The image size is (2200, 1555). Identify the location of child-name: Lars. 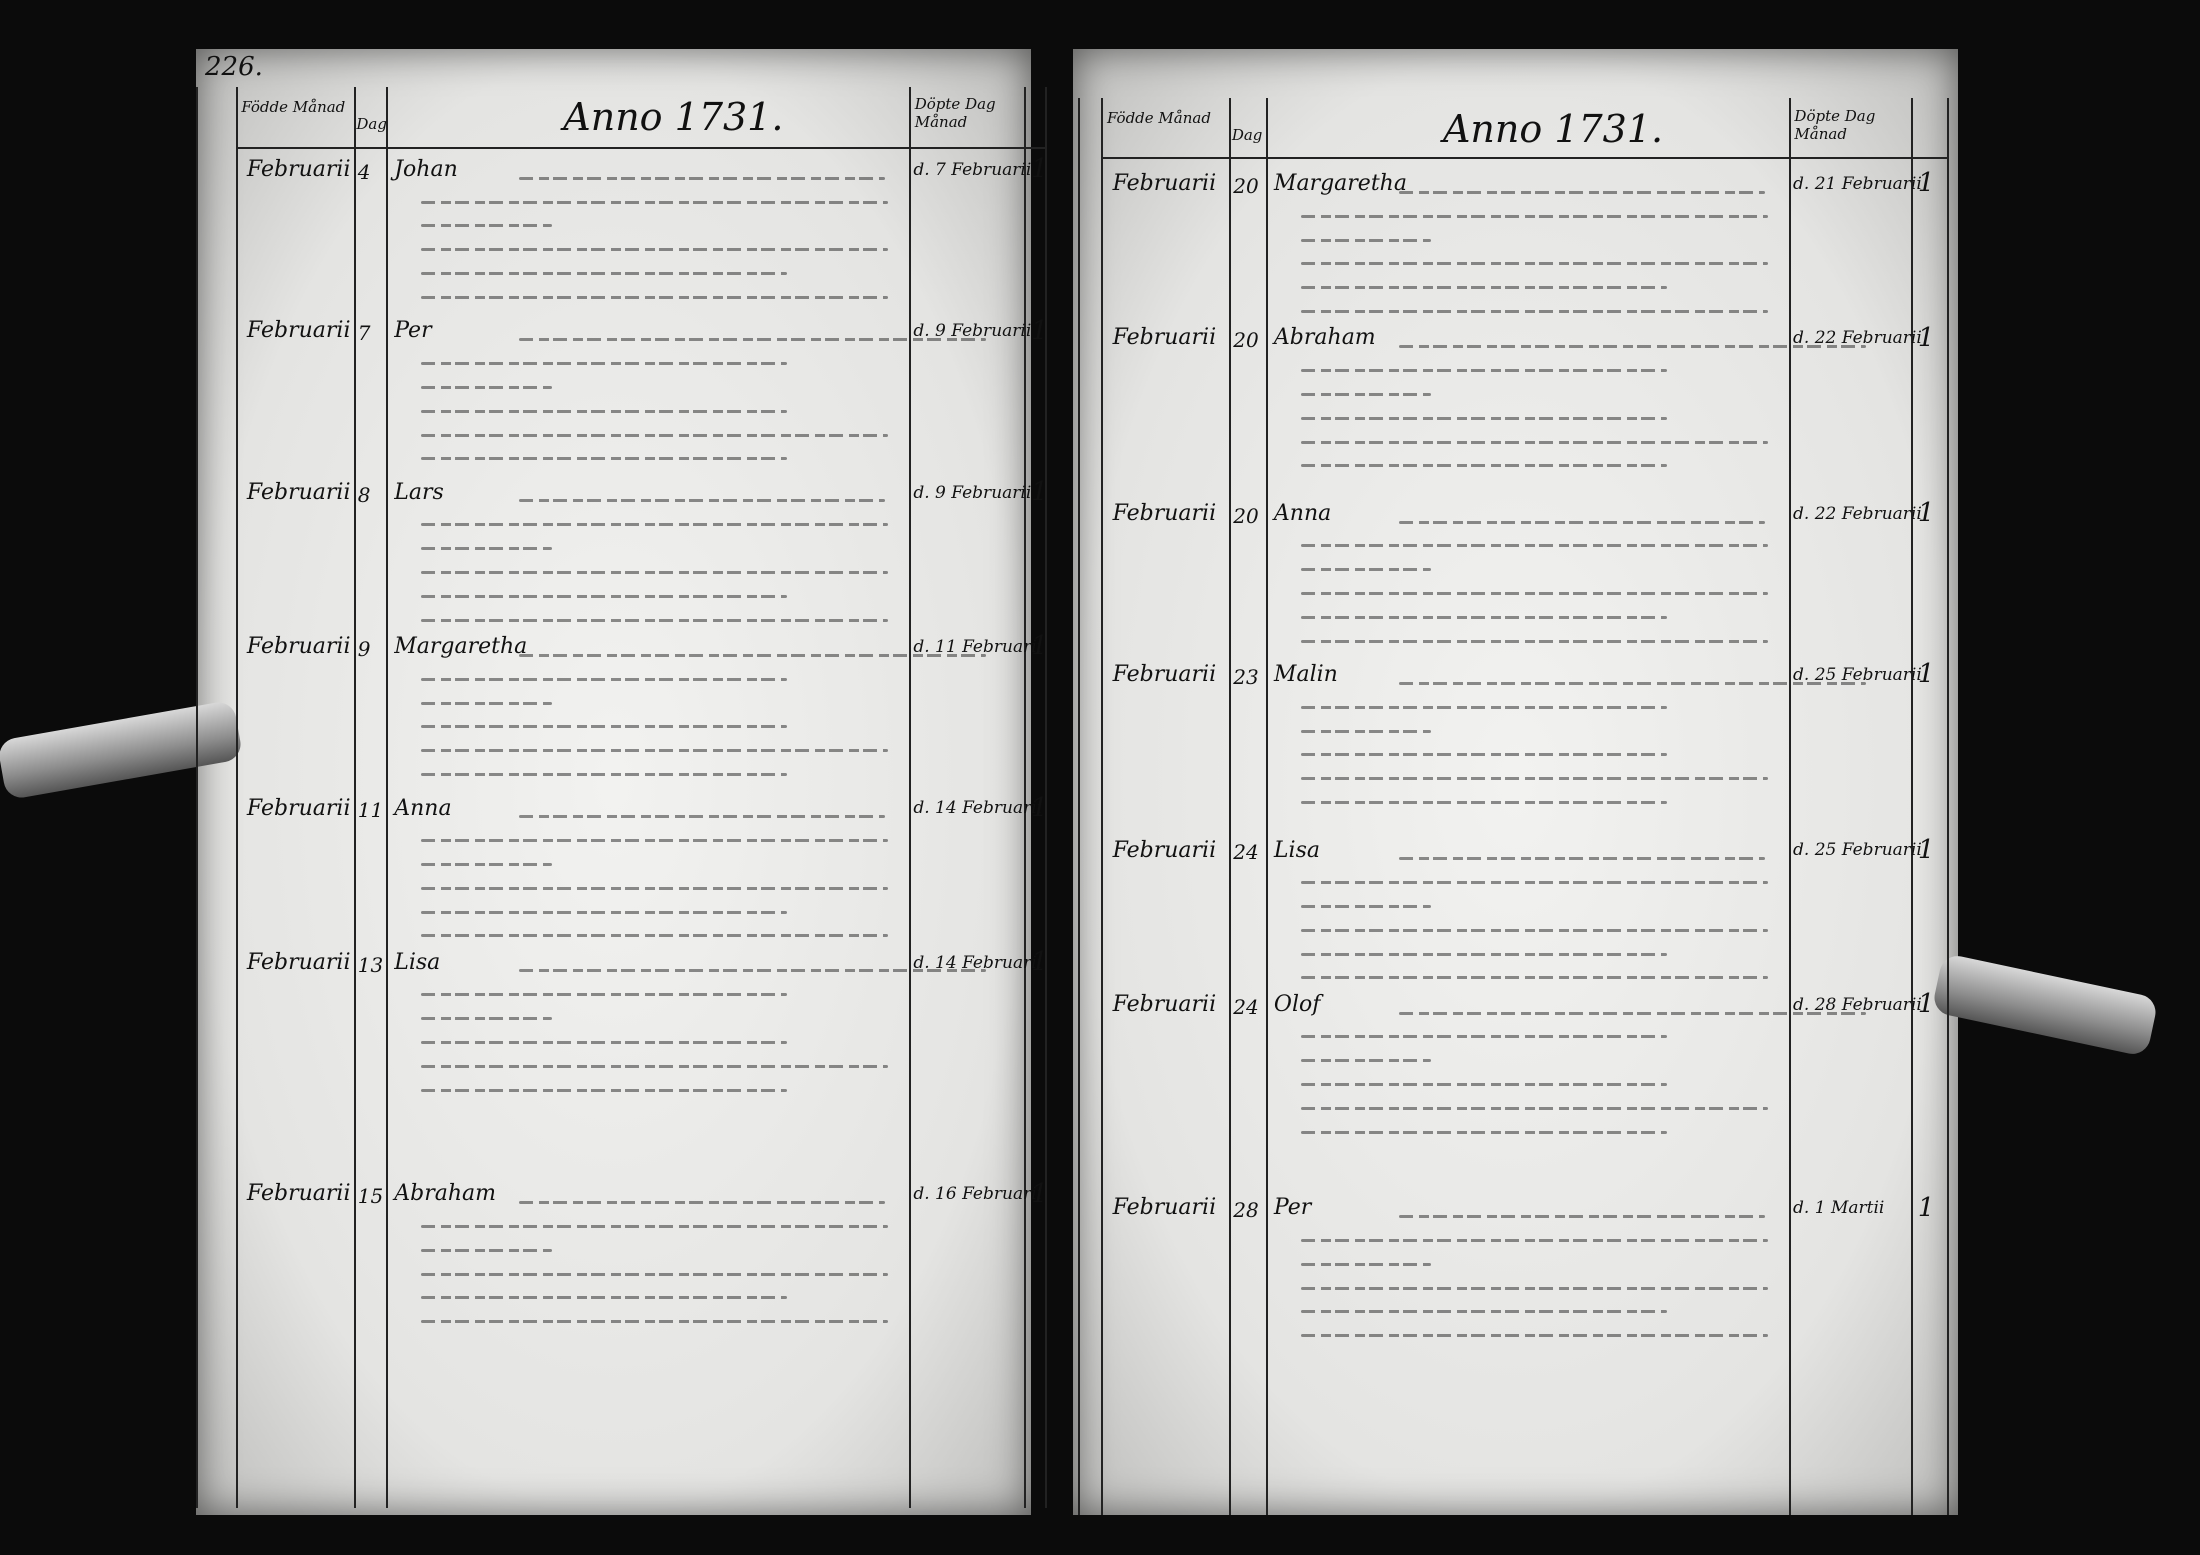
(419, 492).